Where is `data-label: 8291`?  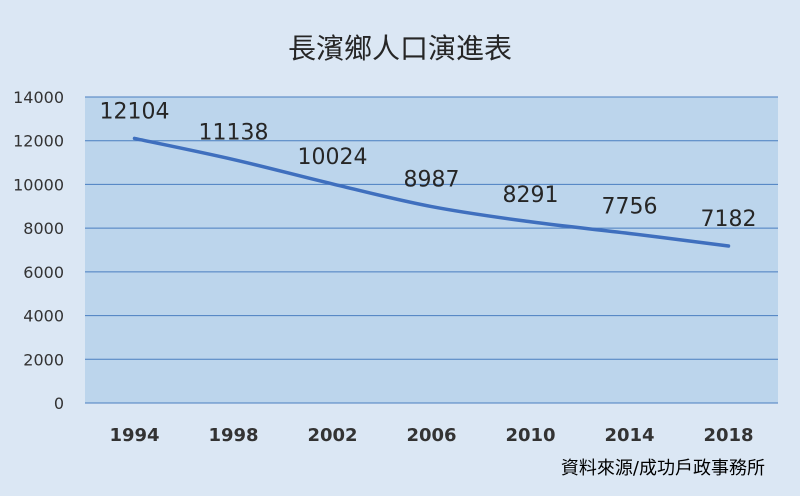 data-label: 8291 is located at coordinates (531, 195).